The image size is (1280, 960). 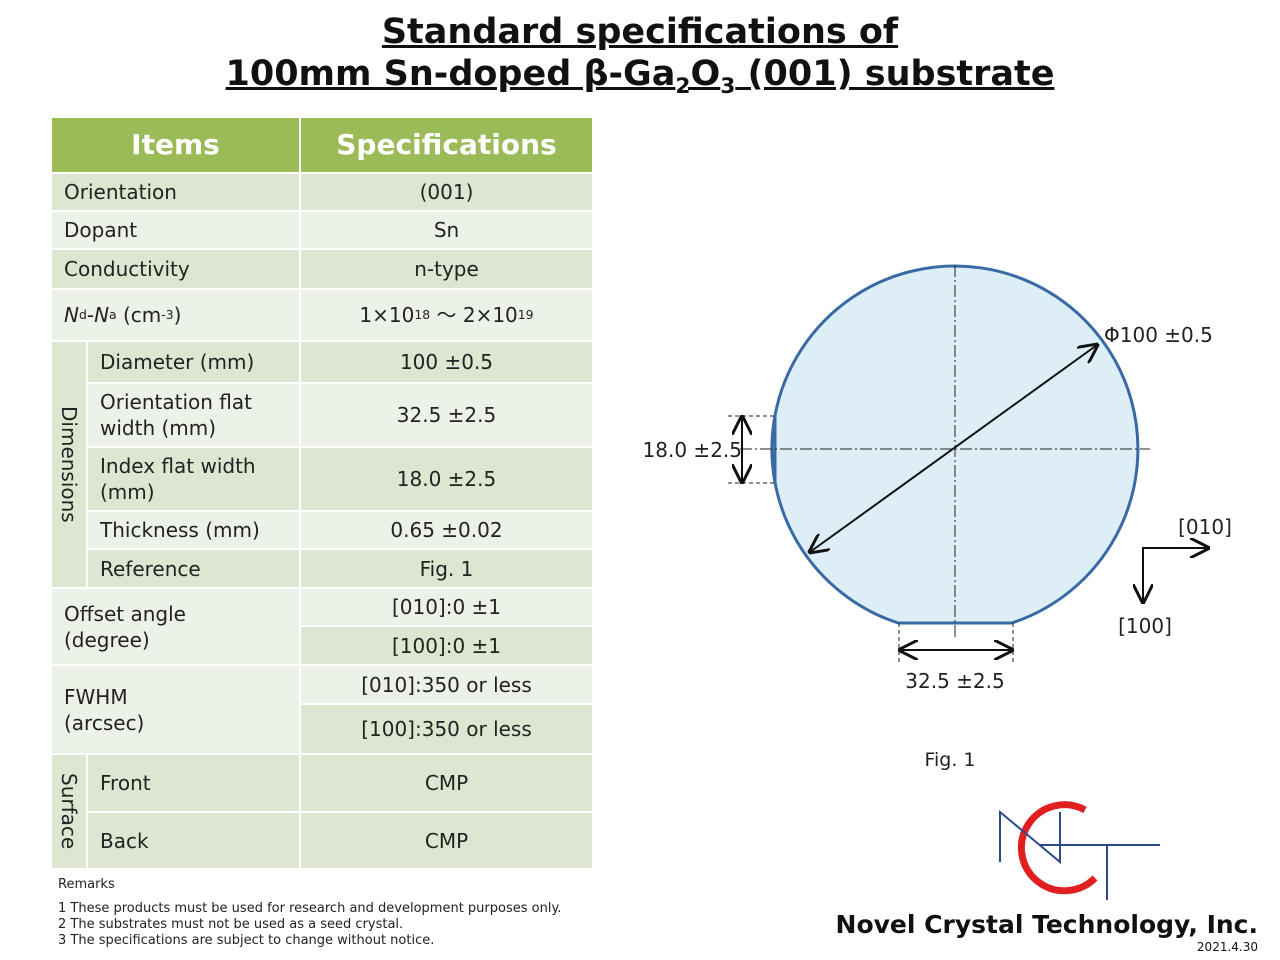 I want to click on item-cell: Orientation, so click(x=175, y=192).